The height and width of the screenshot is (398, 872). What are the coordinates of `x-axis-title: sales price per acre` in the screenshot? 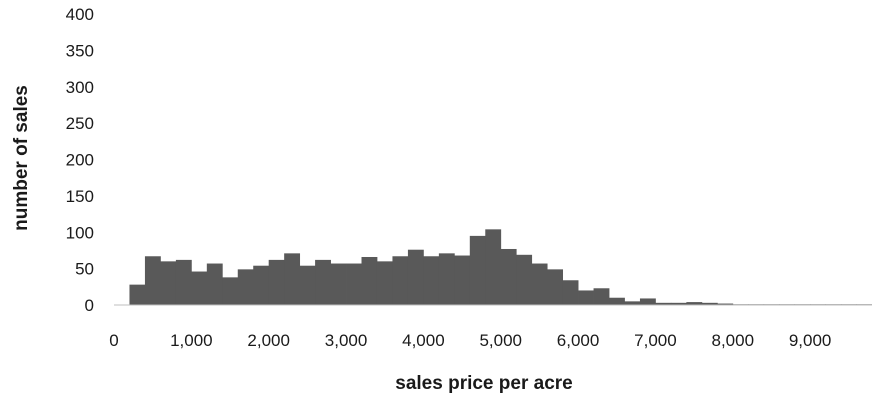 It's located at (483, 383).